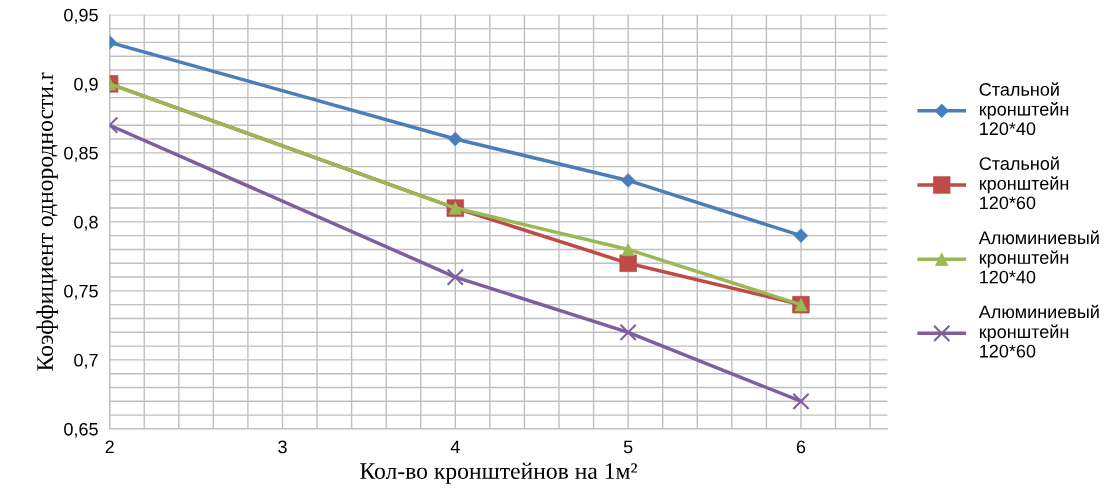 The image size is (1119, 493). What do you see at coordinates (81, 430) in the screenshot?
I see `y-tick-label: 0,65` at bounding box center [81, 430].